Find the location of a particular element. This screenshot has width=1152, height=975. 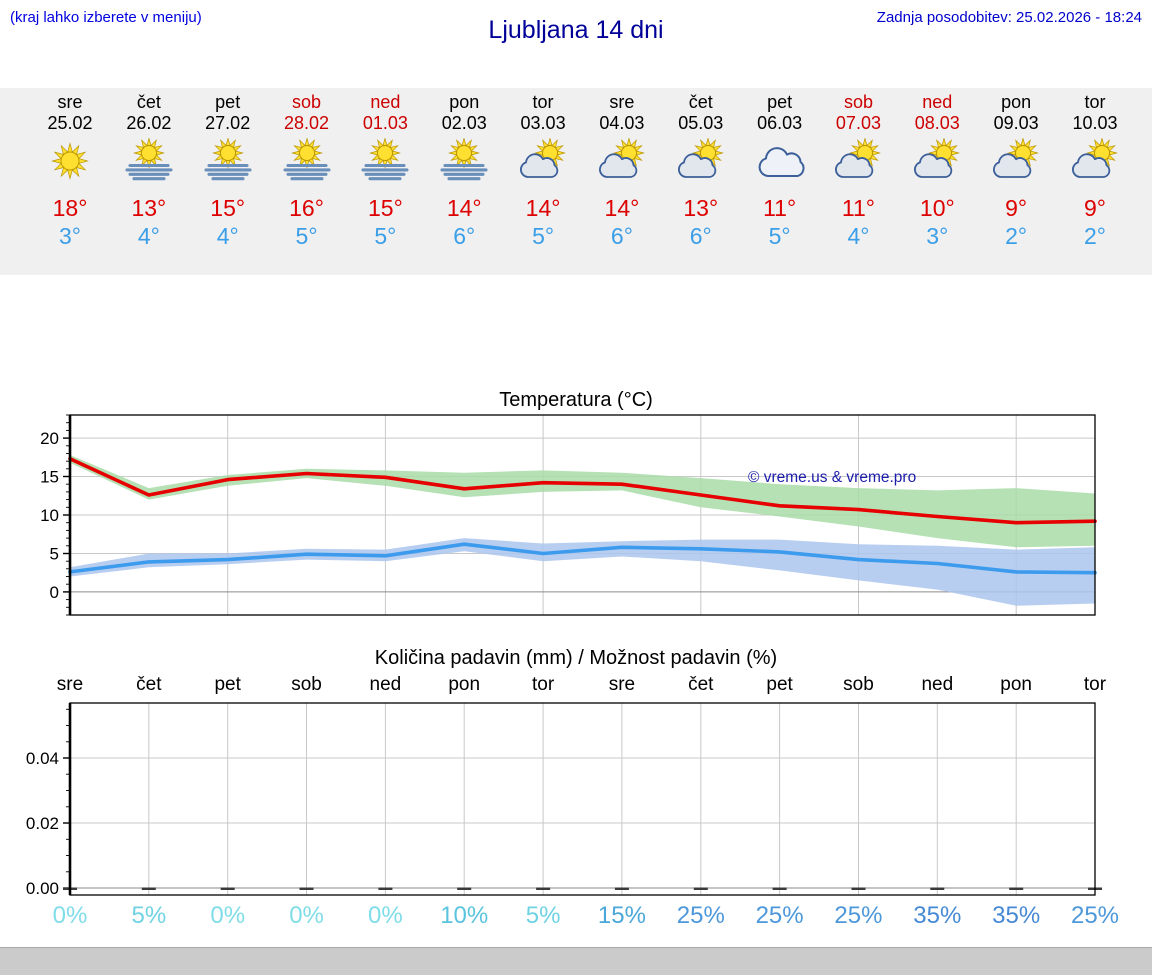

forecast-day: pon 09.03 9° 2° is located at coordinates (1016, 169).